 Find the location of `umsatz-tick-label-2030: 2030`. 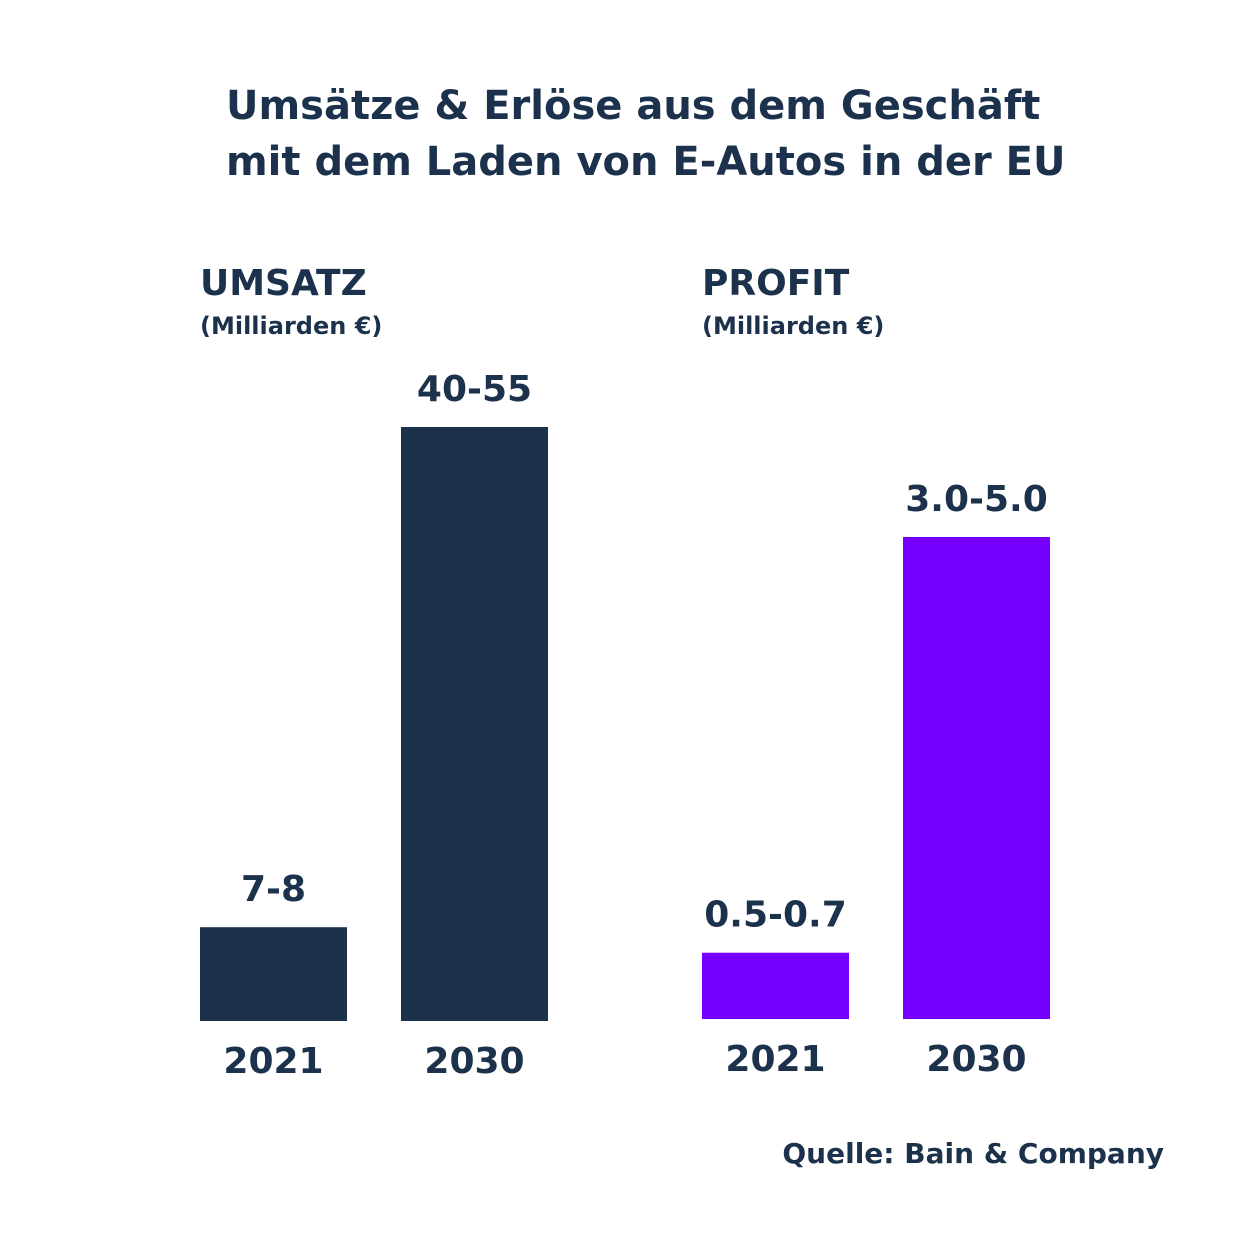

umsatz-tick-label-2030: 2030 is located at coordinates (474, 1061).